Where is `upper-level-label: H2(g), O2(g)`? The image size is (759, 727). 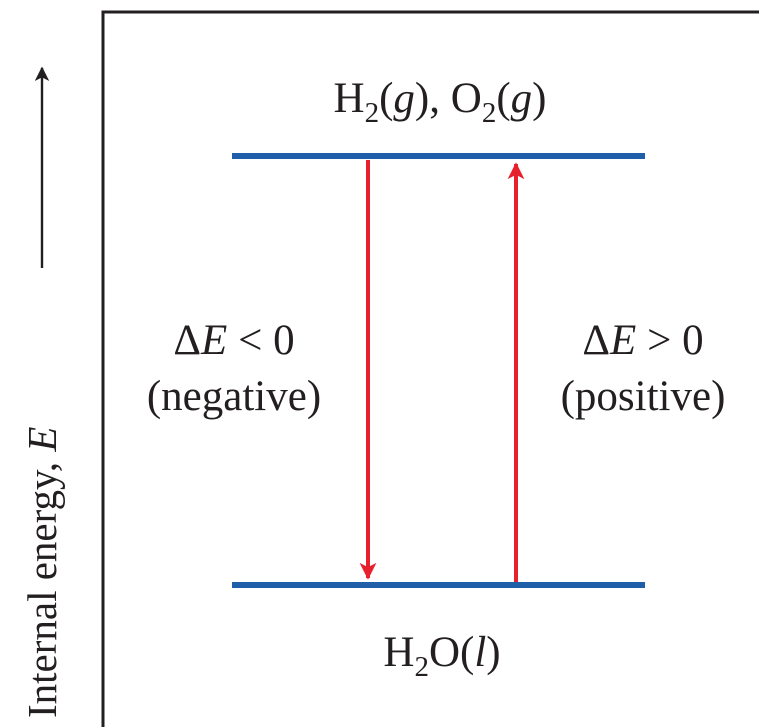 upper-level-label: H2(g), O2(g) is located at coordinates (440, 102).